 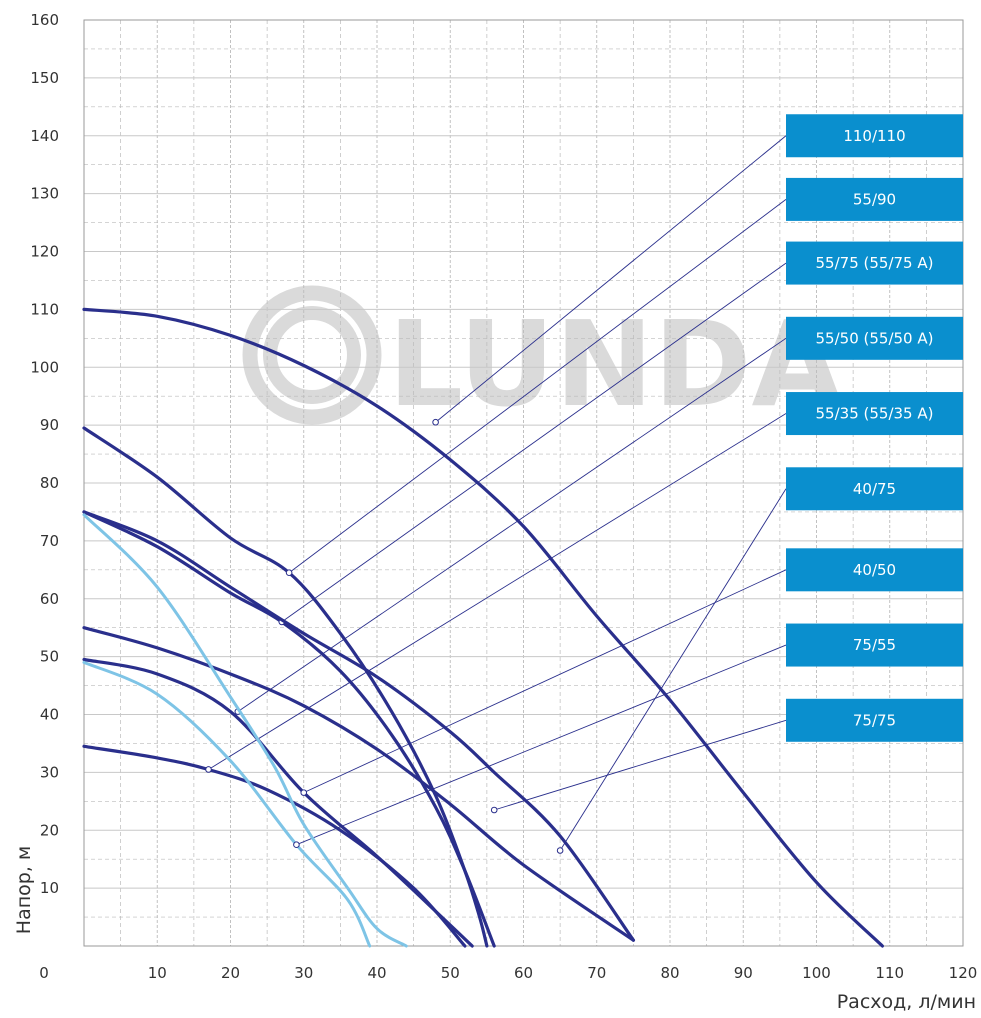 I want to click on y-tick-label: 20, so click(x=49, y=830).